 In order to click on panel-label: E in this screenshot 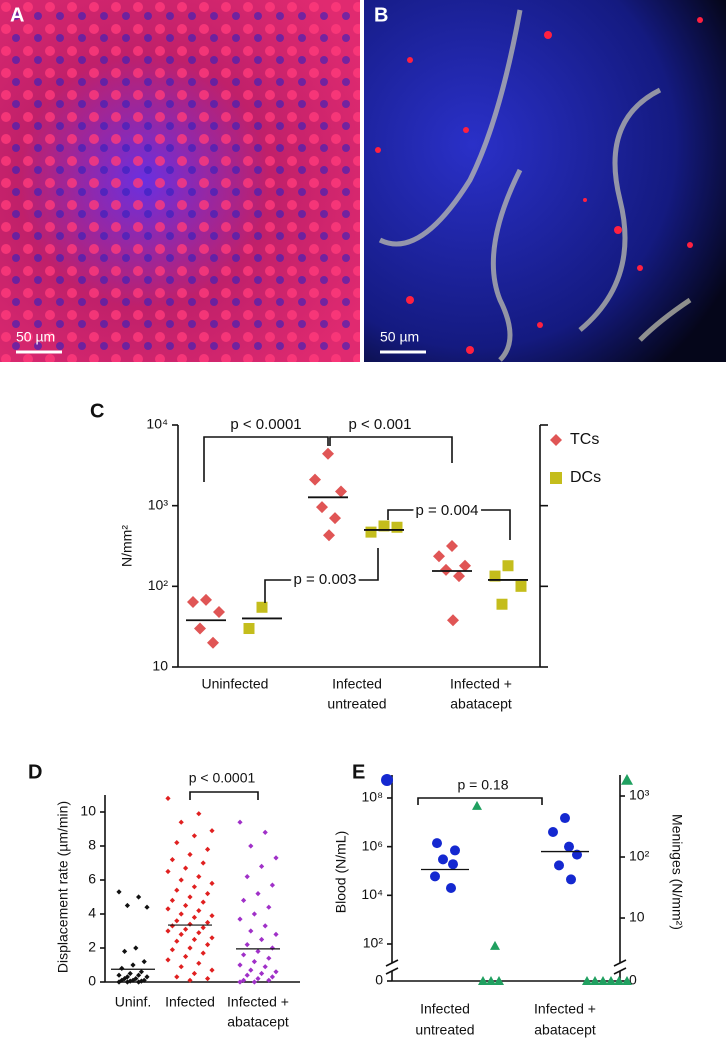, I will do `click(358, 772)`.